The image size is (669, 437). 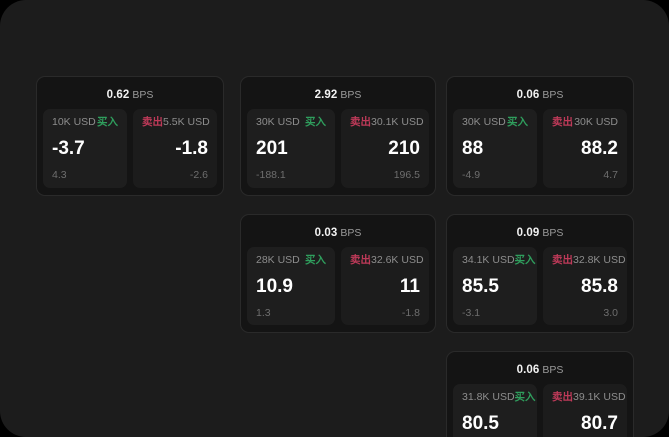 I want to click on buy-side-top: 31.8K USD 买入, so click(x=499, y=397).